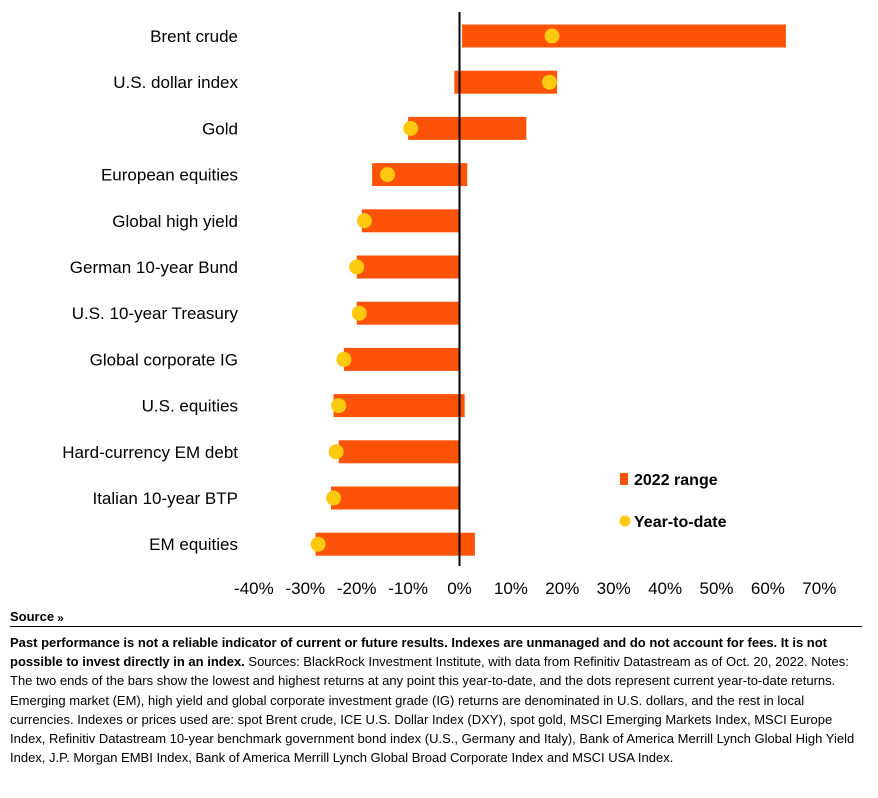 The image size is (878, 798). I want to click on x-tick-label: -40%, so click(254, 588).